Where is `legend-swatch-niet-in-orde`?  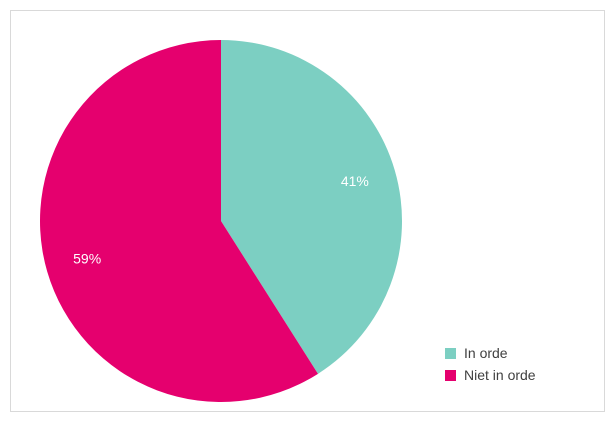 legend-swatch-niet-in-orde is located at coordinates (450, 375).